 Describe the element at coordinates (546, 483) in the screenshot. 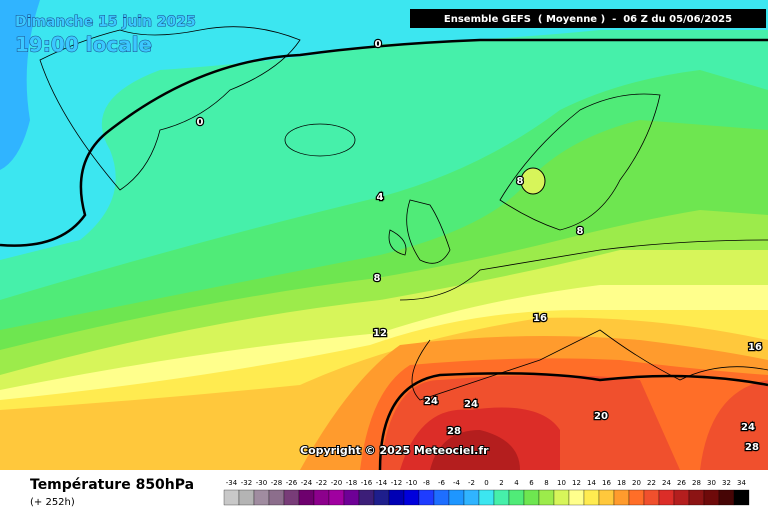

I see `scale-label: 8` at that location.